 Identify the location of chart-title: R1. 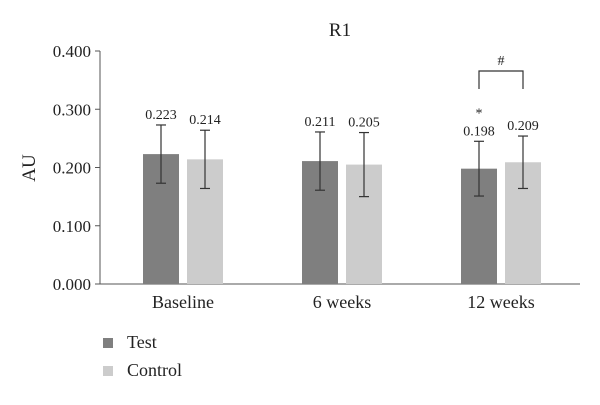
(340, 30).